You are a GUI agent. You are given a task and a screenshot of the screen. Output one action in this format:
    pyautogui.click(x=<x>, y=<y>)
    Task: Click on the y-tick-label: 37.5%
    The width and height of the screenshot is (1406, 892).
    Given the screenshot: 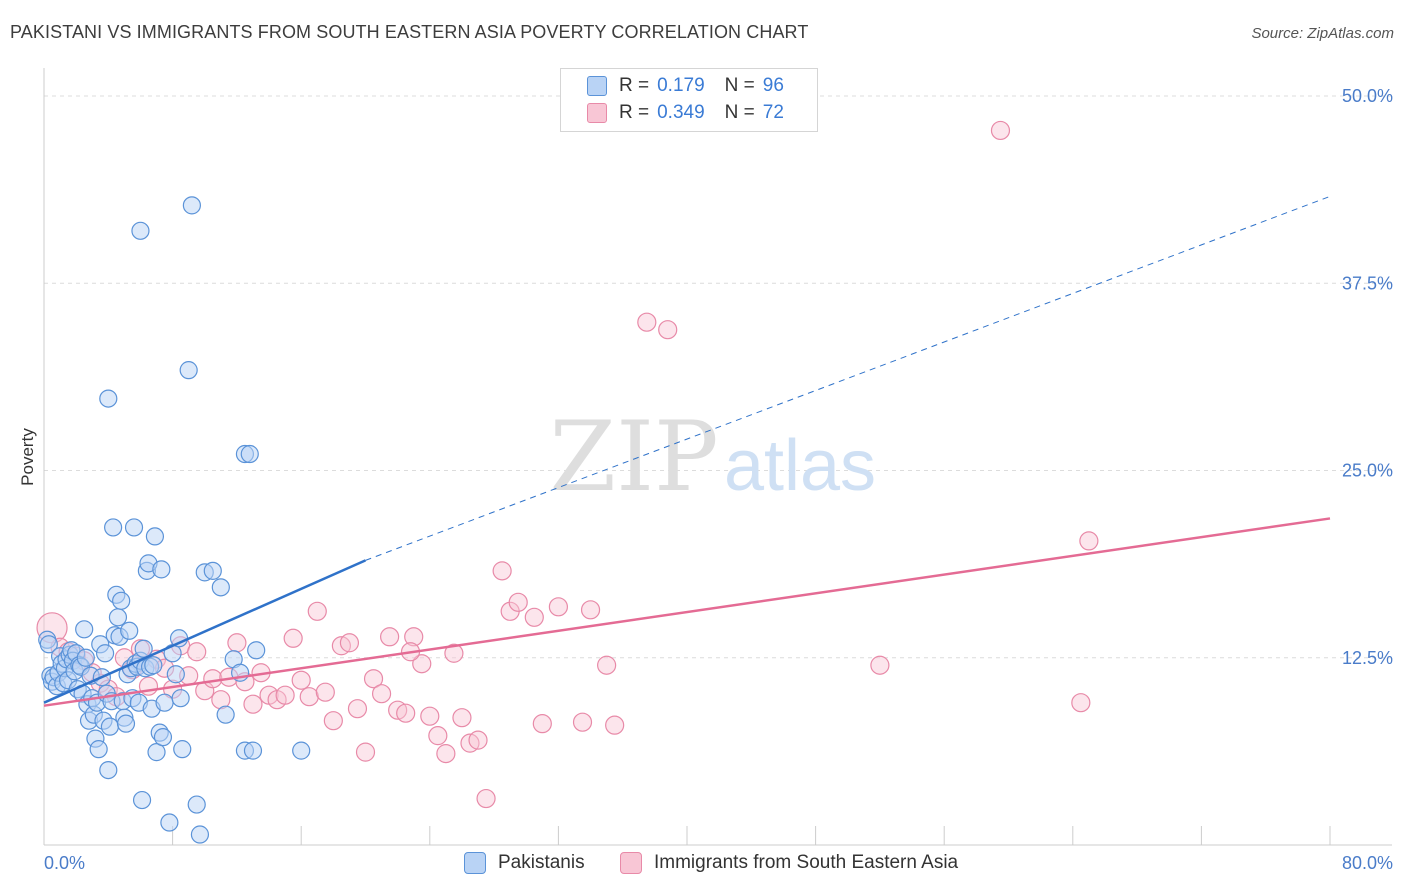 What is the action you would take?
    pyautogui.click(x=1367, y=283)
    